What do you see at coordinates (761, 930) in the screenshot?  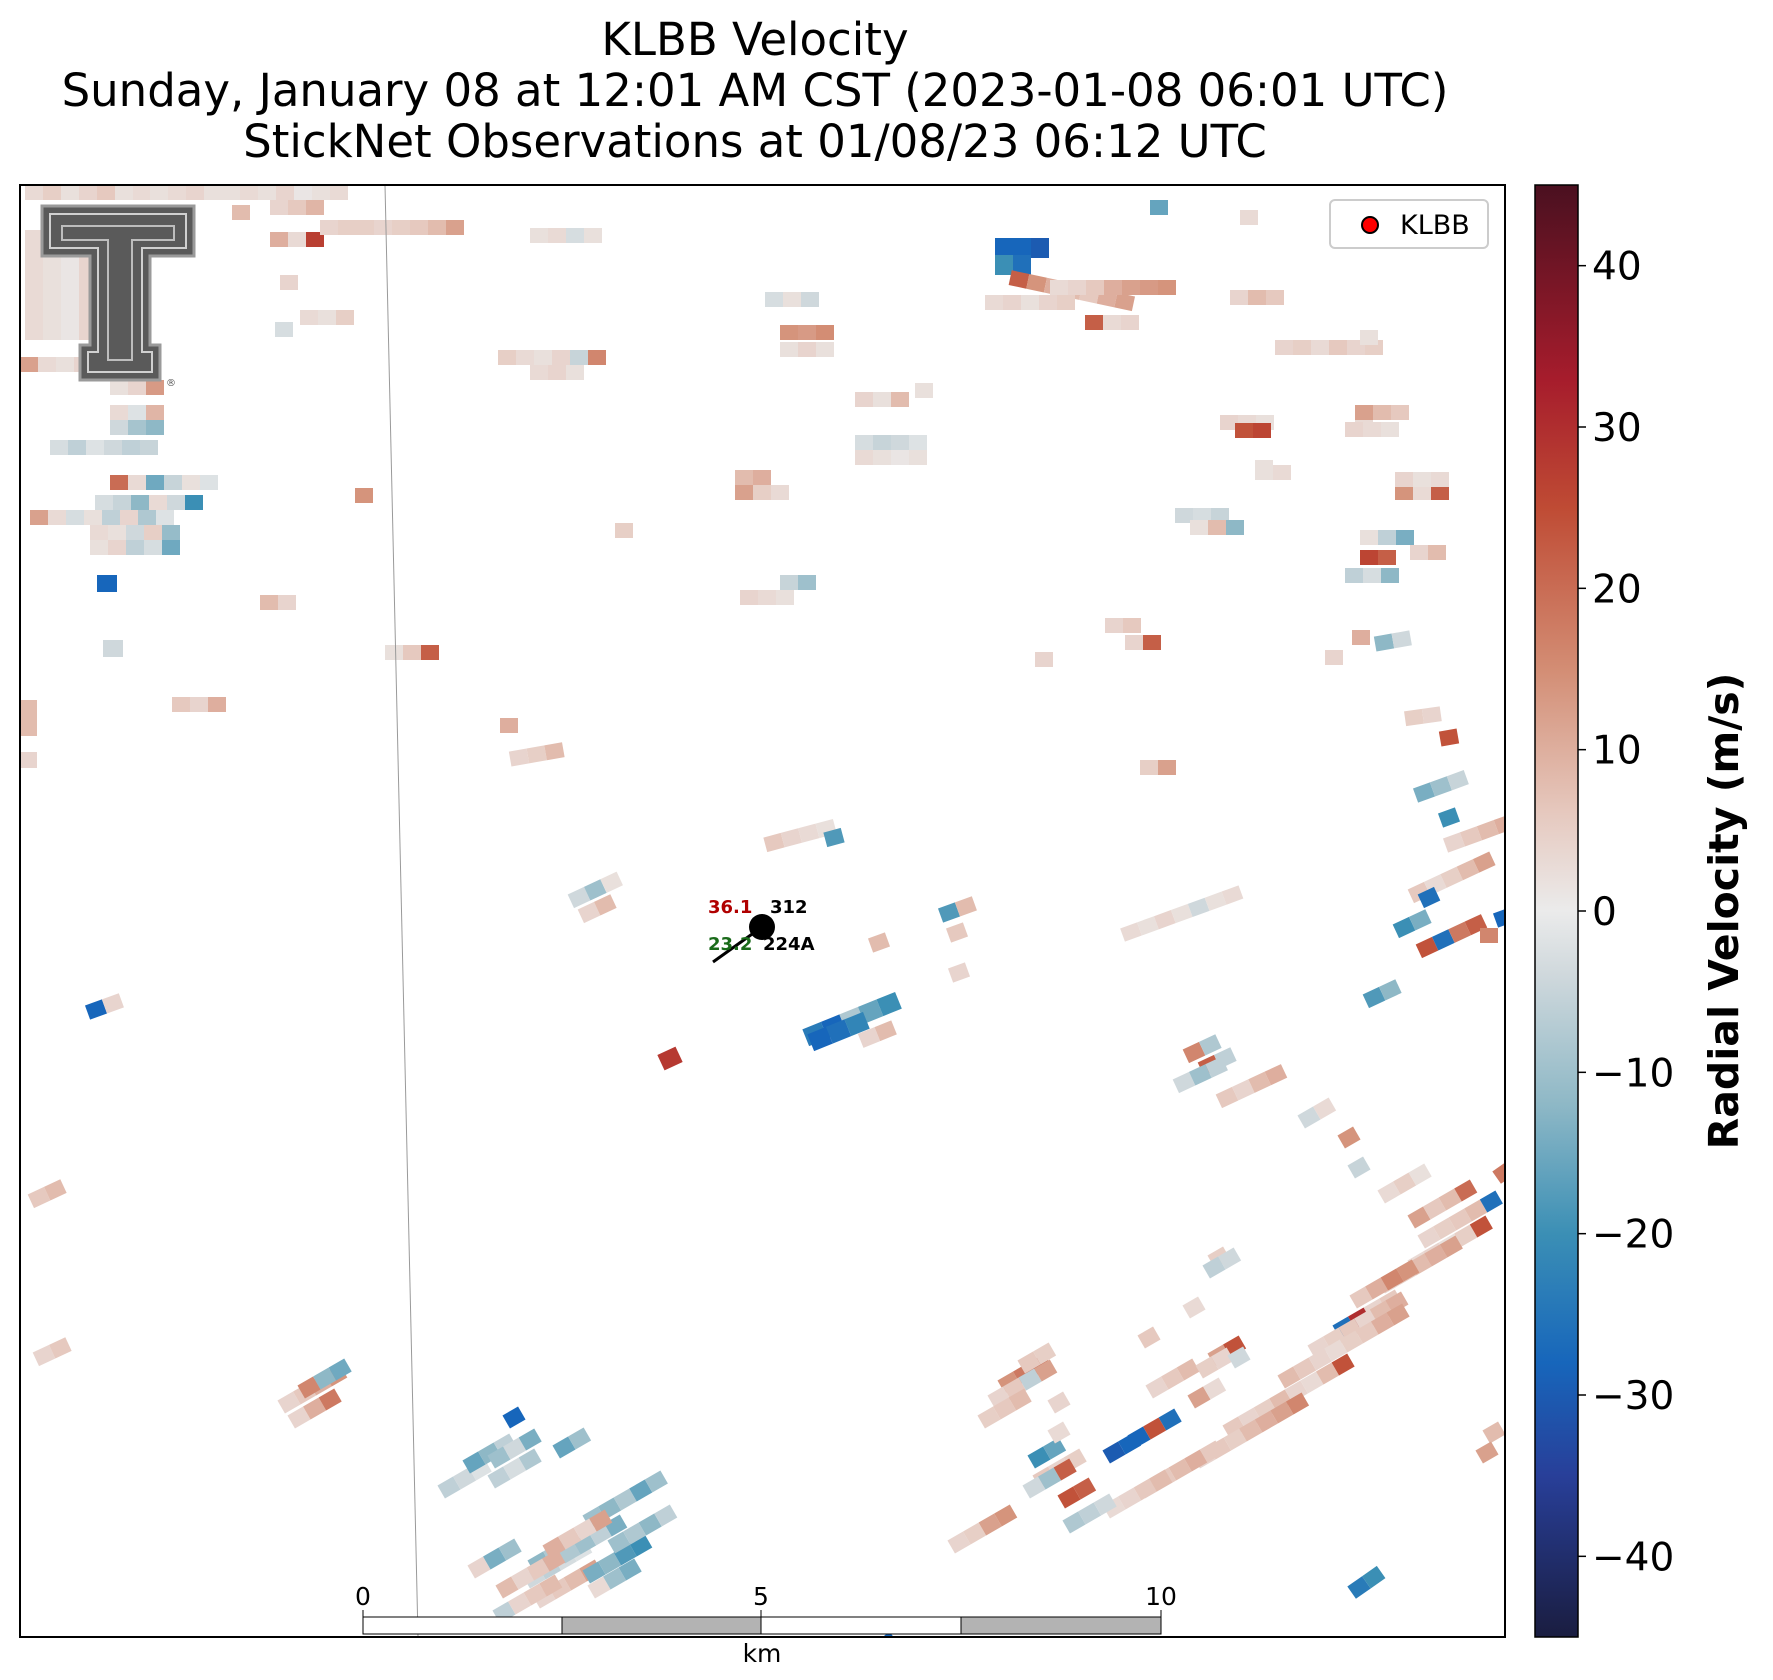 I see `sticknet-station: 36.1 312 23.2 224A` at bounding box center [761, 930].